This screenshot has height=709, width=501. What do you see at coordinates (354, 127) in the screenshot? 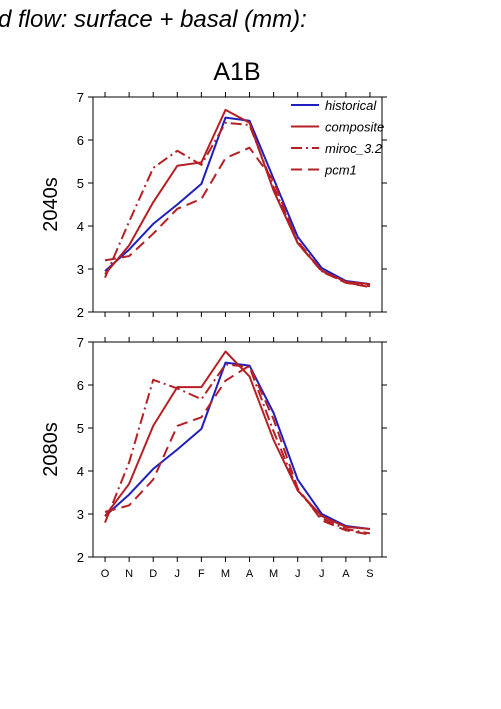
I see `legend-label-composite: composite` at bounding box center [354, 127].